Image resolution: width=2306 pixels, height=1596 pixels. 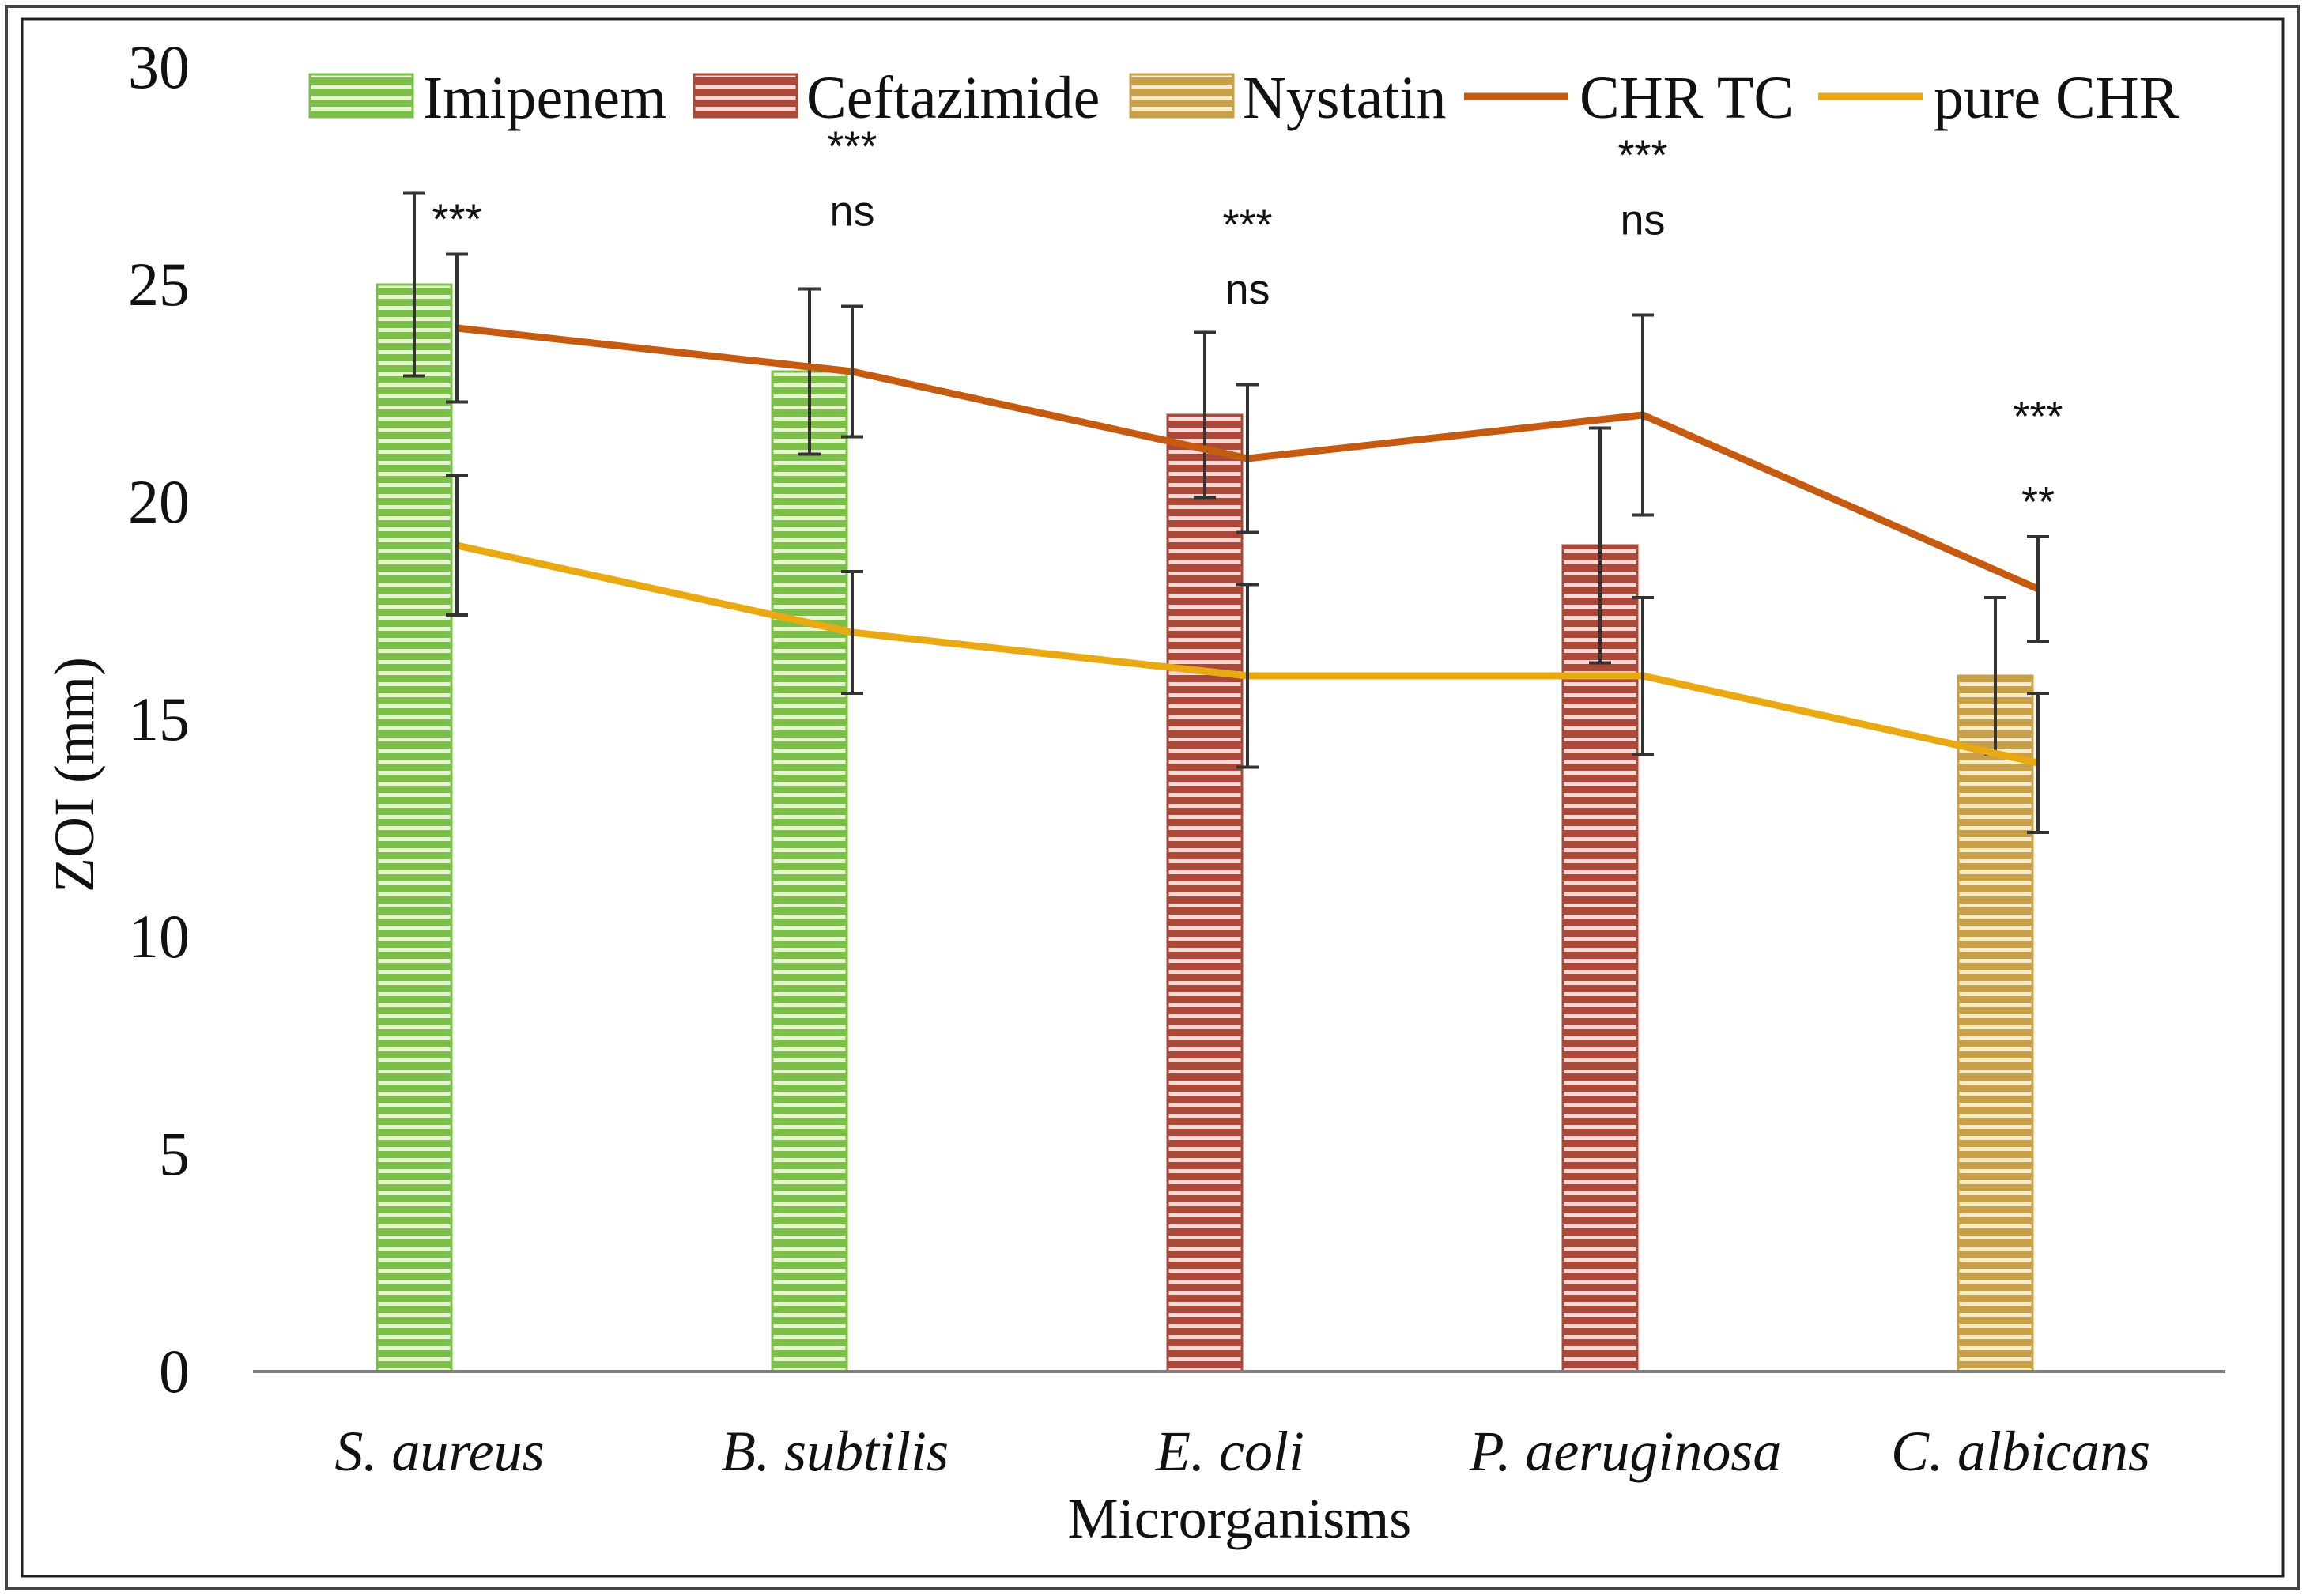 What do you see at coordinates (75, 775) in the screenshot?
I see `y-axis-title: ZOI (mm)` at bounding box center [75, 775].